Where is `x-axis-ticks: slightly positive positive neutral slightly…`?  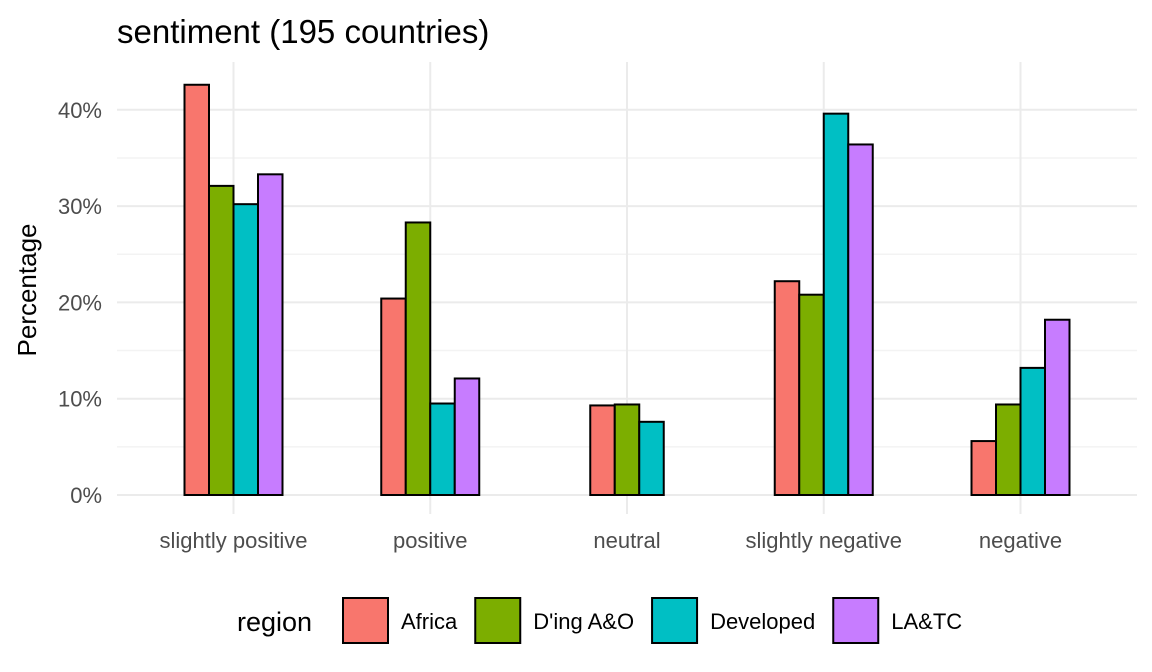 x-axis-ticks: slightly positive positive neutral slightly… is located at coordinates (611, 540).